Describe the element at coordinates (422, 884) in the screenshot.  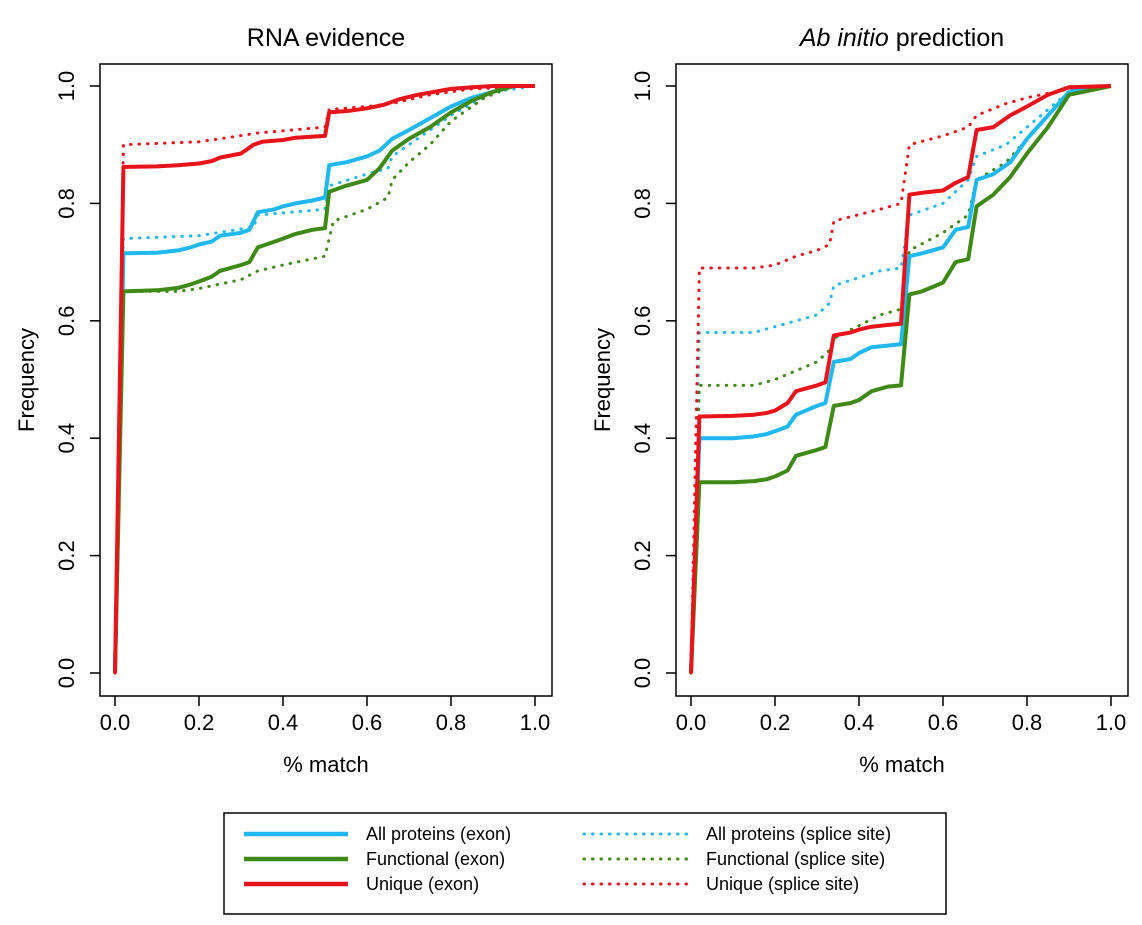
I see `legend-label-unique-exon: Unique (exon)` at that location.